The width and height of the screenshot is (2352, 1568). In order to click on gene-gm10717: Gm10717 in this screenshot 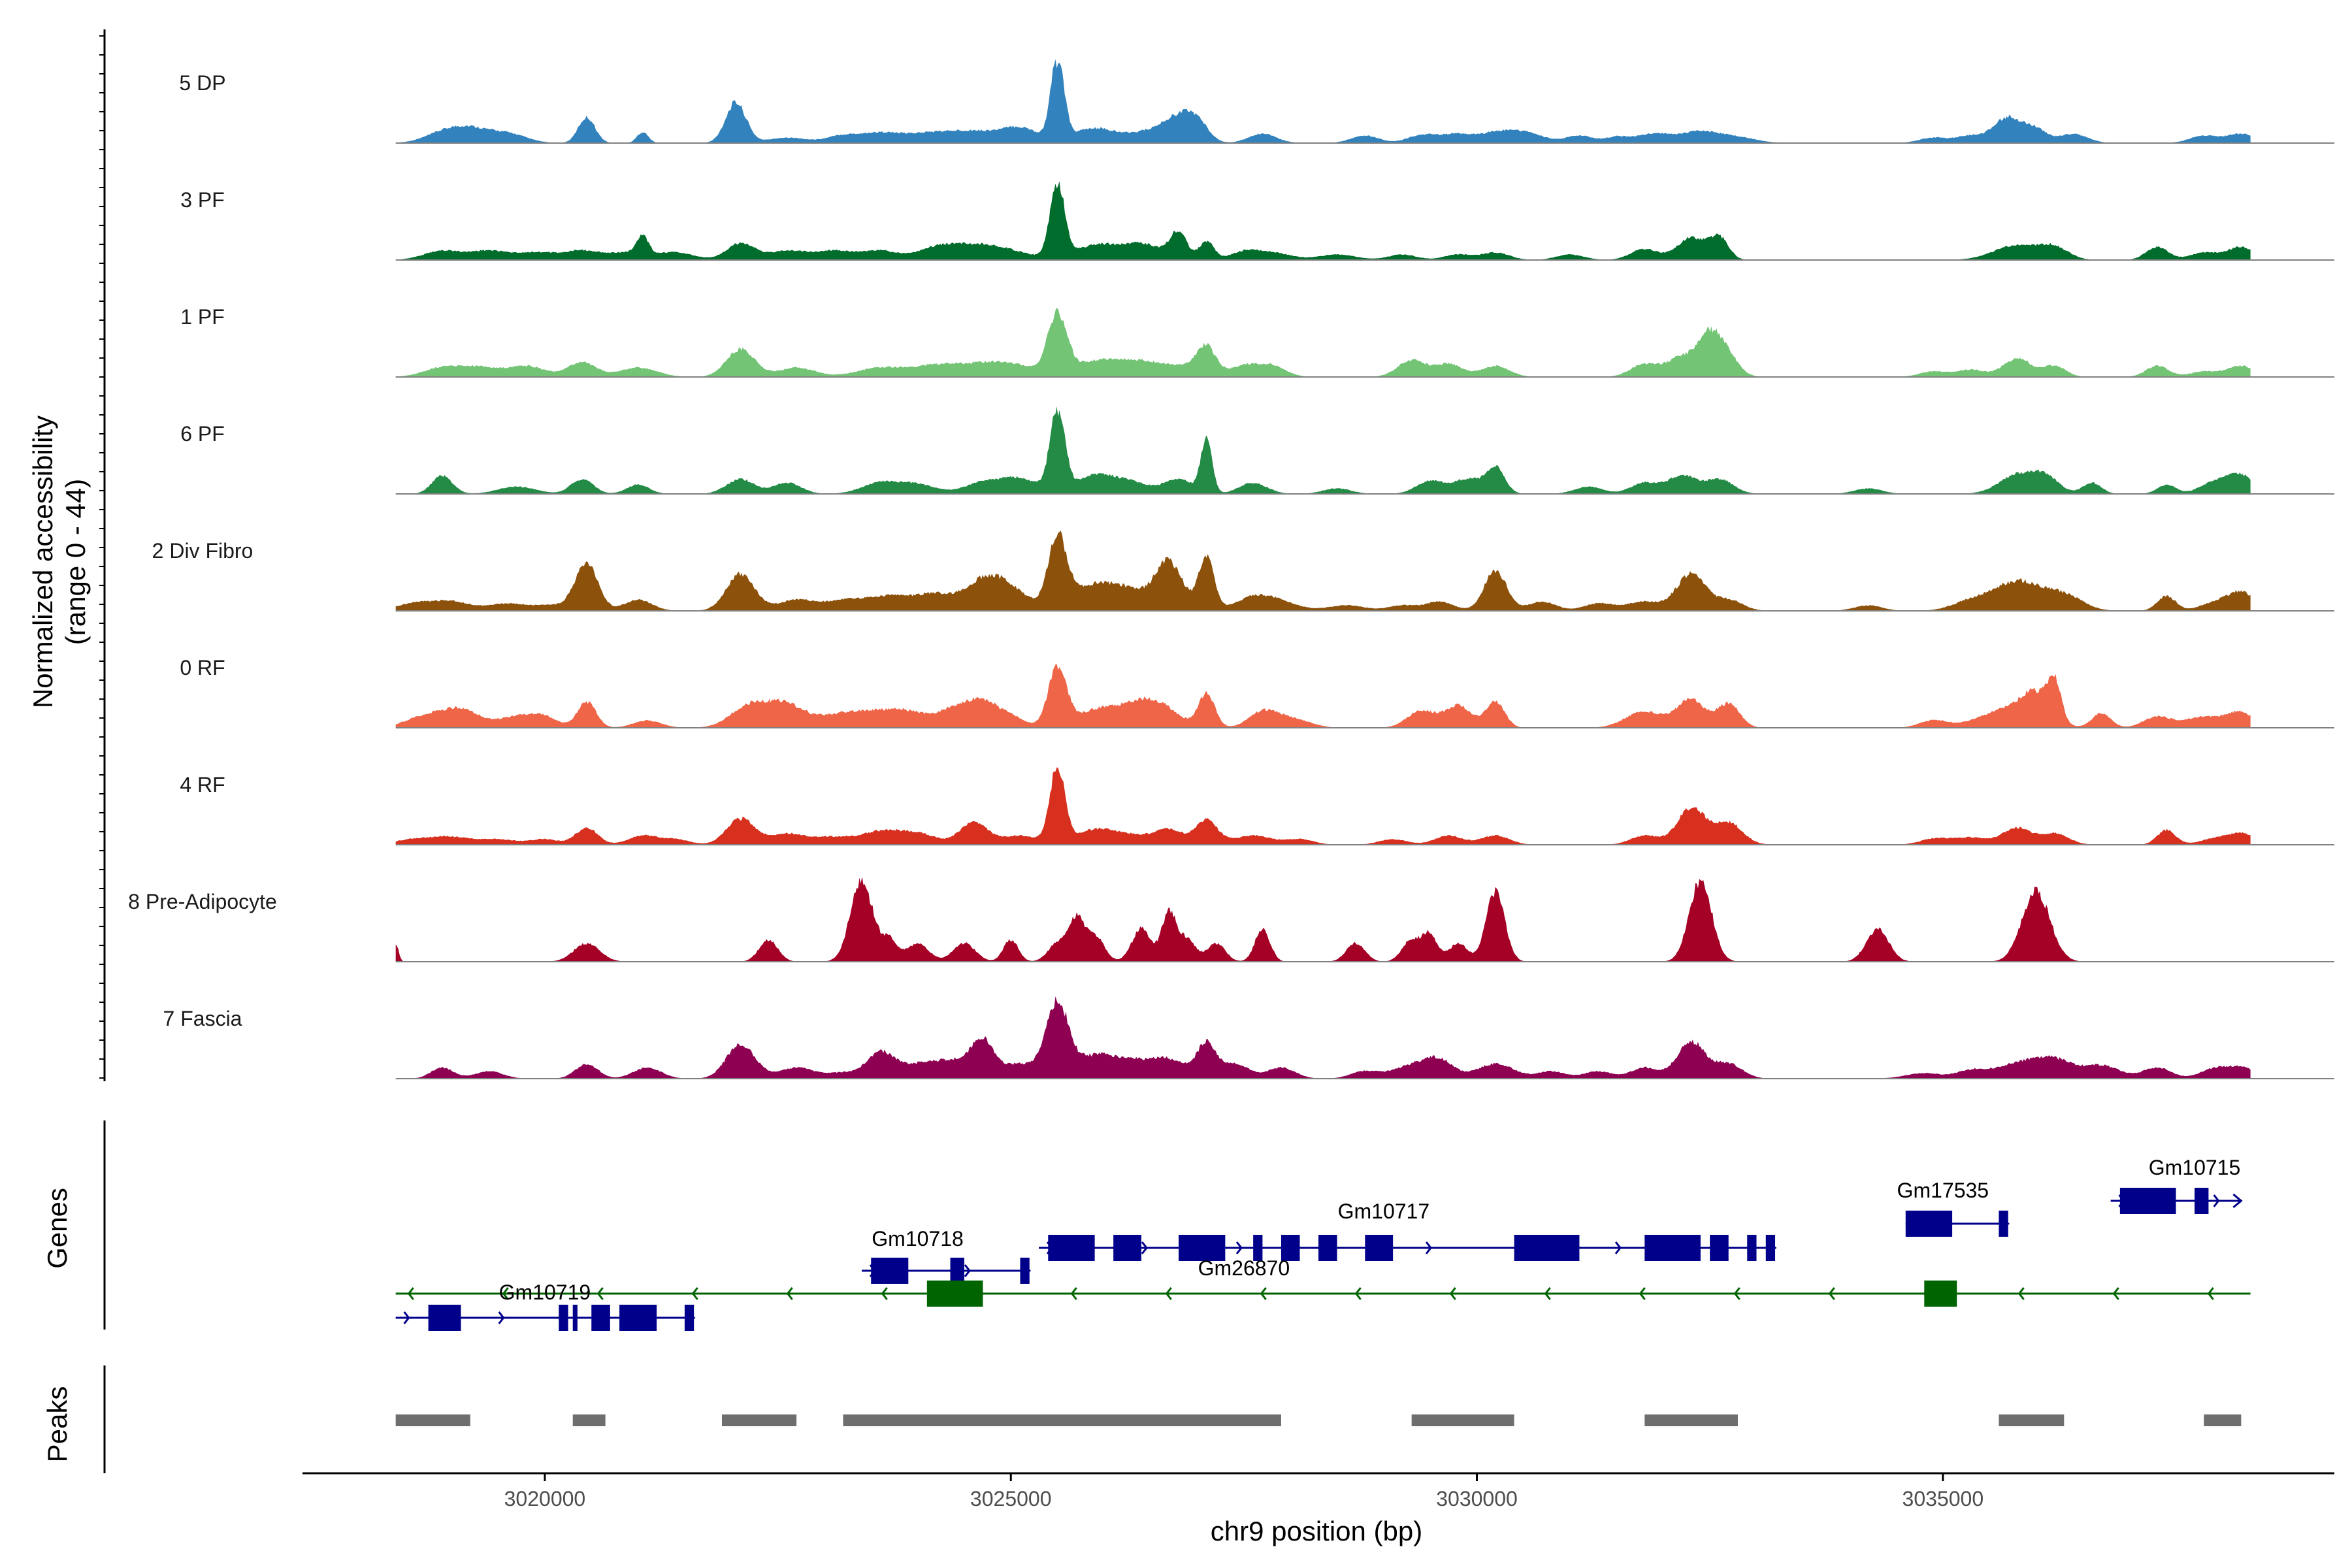, I will do `click(1408, 1230)`.